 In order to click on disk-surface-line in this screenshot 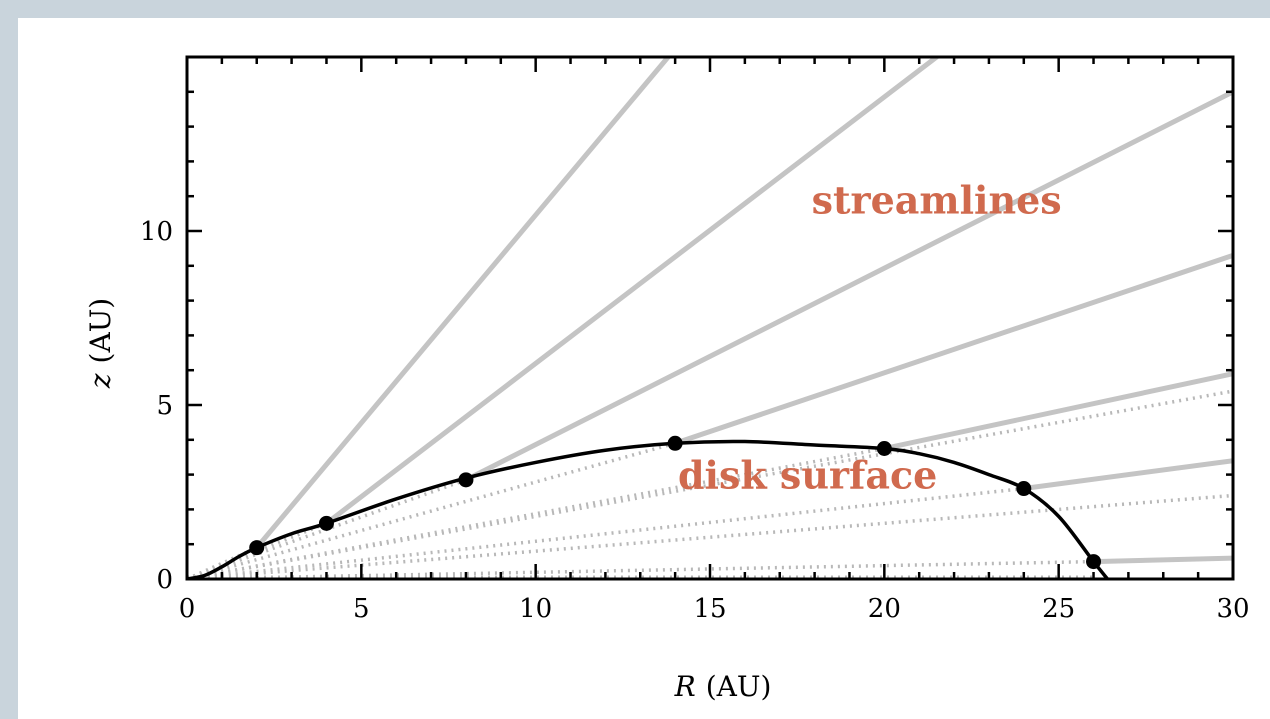, I will do `click(648, 509)`.